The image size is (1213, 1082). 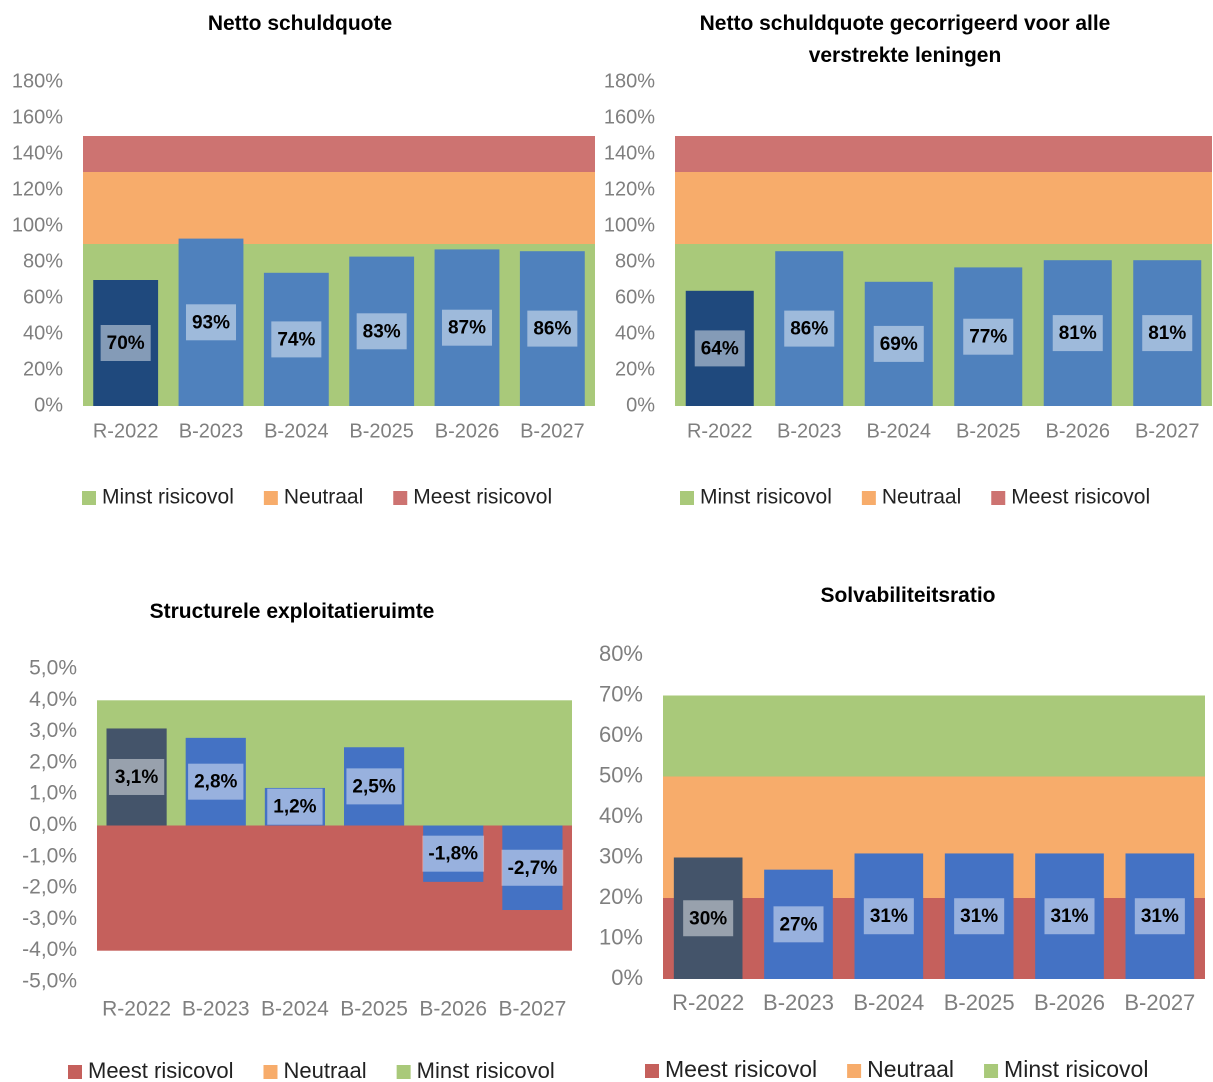 What do you see at coordinates (53, 699) in the screenshot?
I see `y-tick-label: 4,0%` at bounding box center [53, 699].